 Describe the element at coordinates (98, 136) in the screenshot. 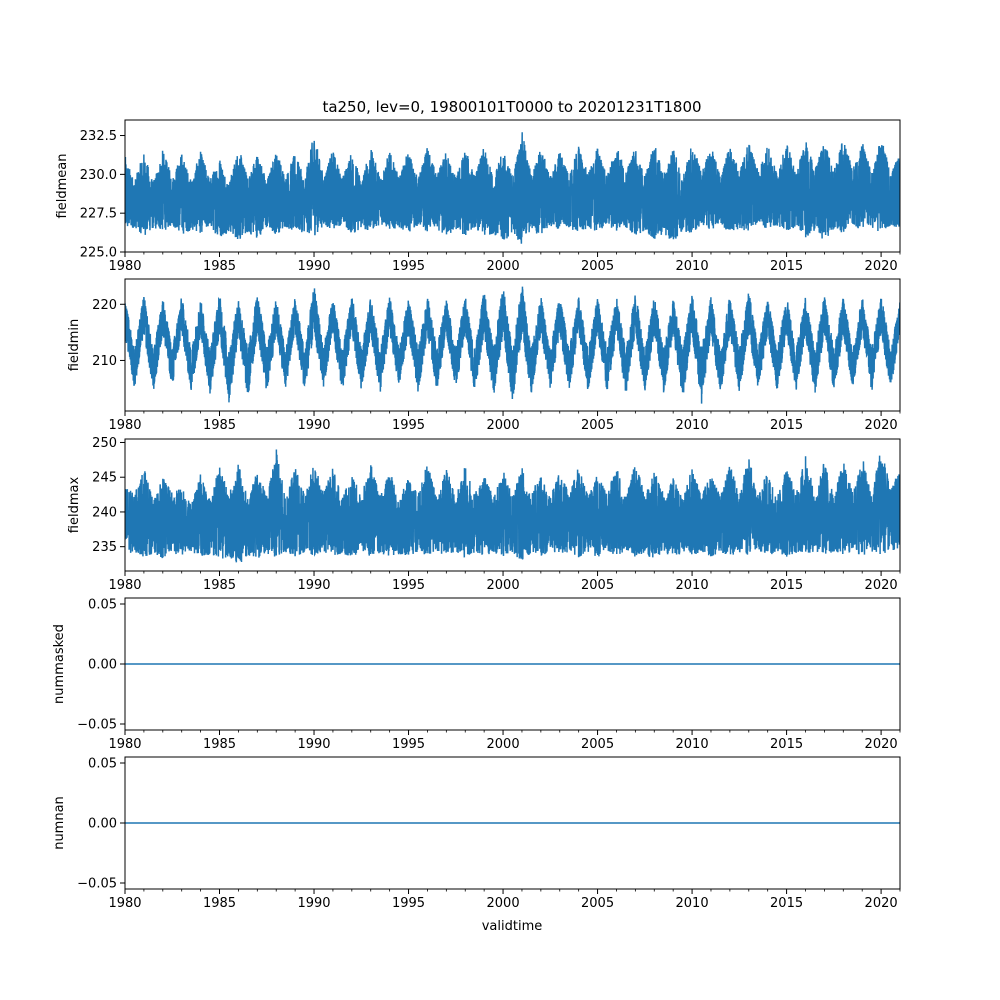

I see `y-tick-label: 232.5` at that location.